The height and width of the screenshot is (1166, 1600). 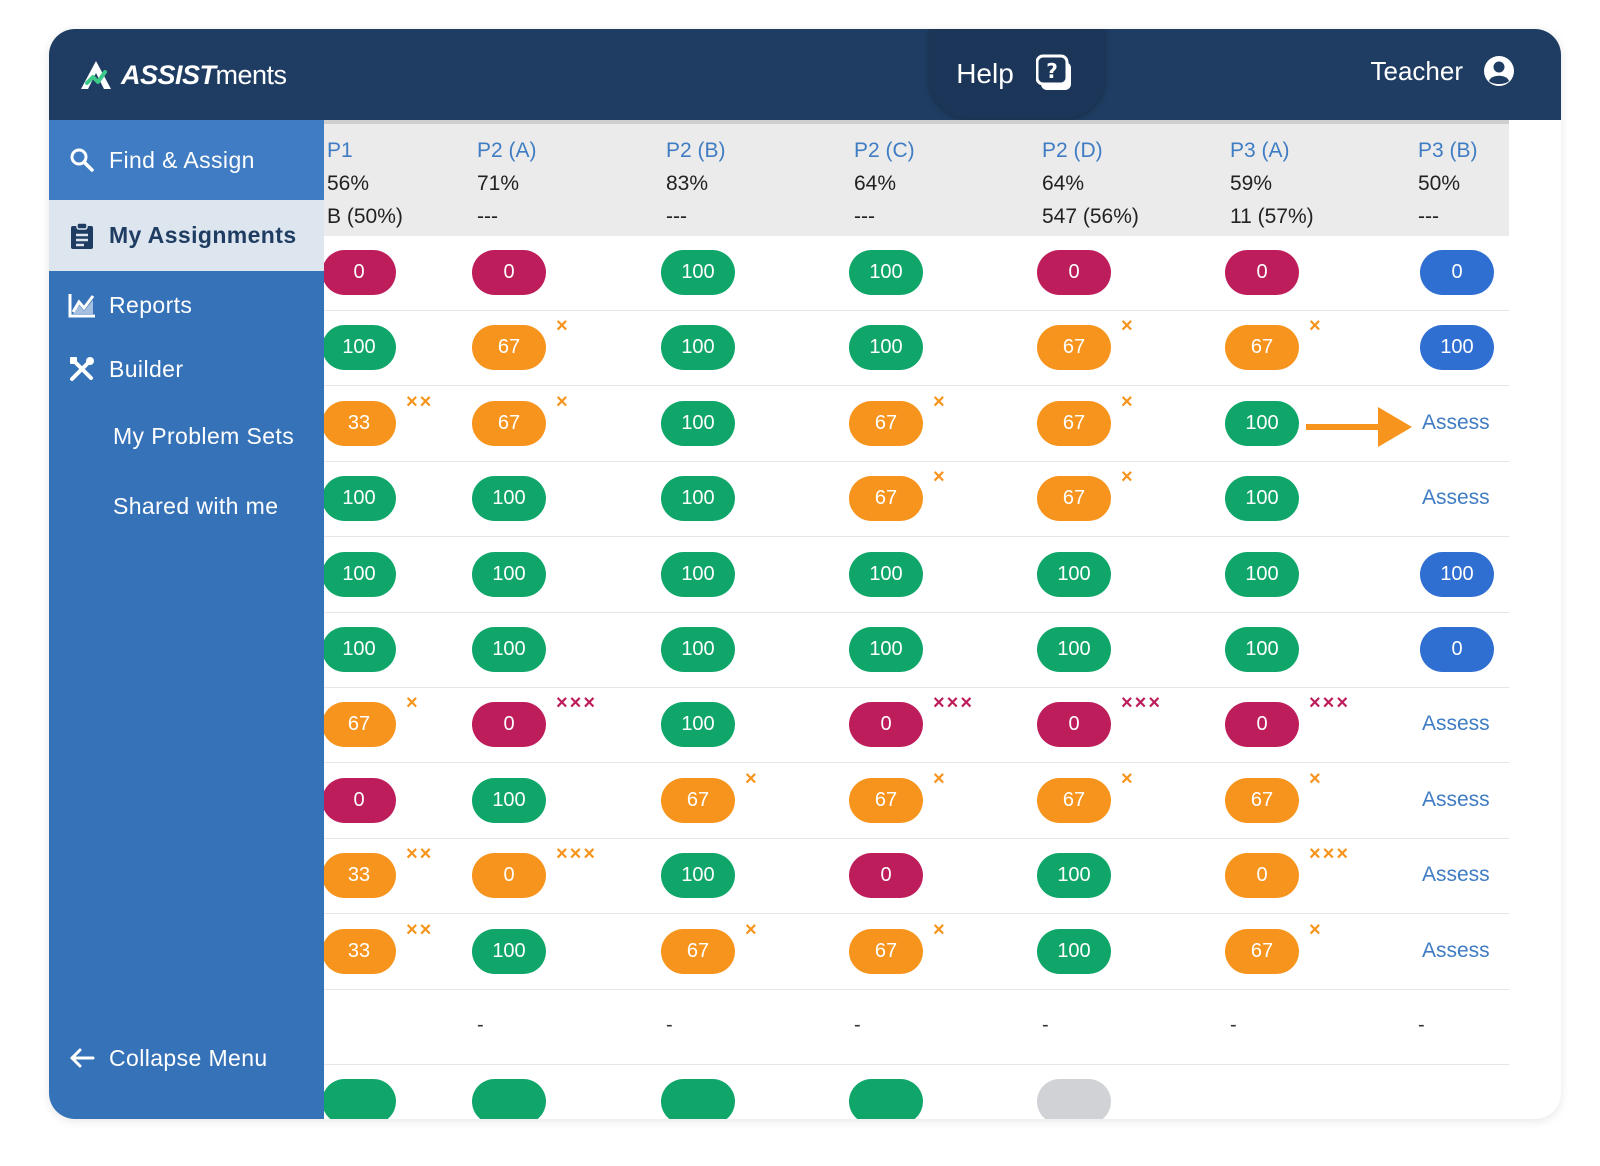 I want to click on sidebar-item-my-assignments: My Assignments, so click(x=186, y=235).